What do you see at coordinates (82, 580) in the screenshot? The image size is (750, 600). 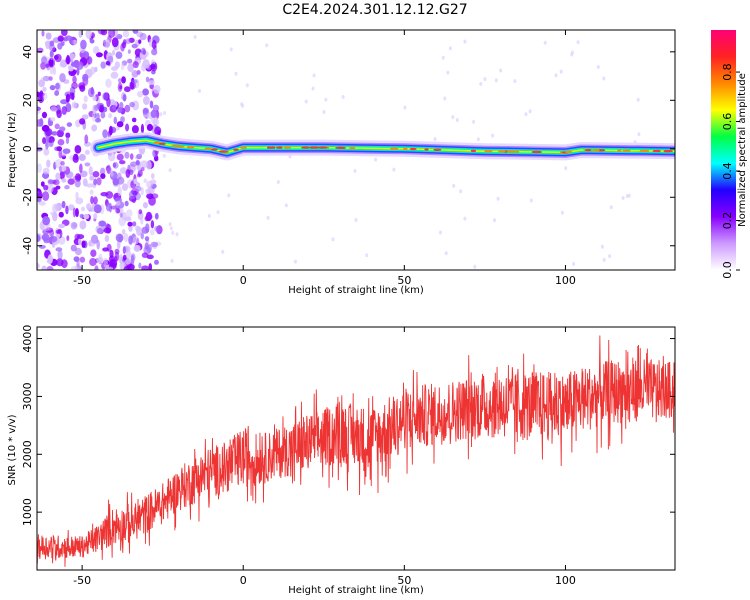 I see `x-tick-label: -50` at bounding box center [82, 580].